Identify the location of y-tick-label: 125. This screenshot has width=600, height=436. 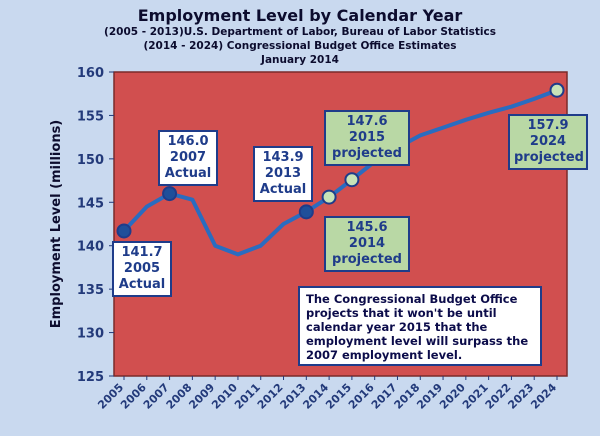
(90, 377).